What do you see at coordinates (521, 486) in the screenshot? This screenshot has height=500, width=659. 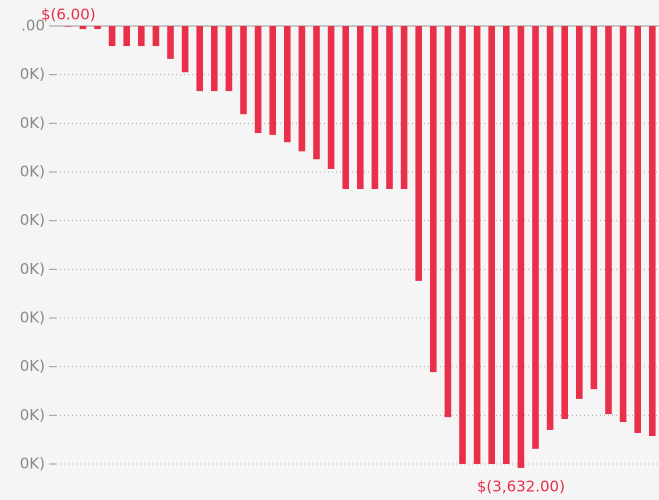 I see `value-label: $(3,632.00)` at bounding box center [521, 486].